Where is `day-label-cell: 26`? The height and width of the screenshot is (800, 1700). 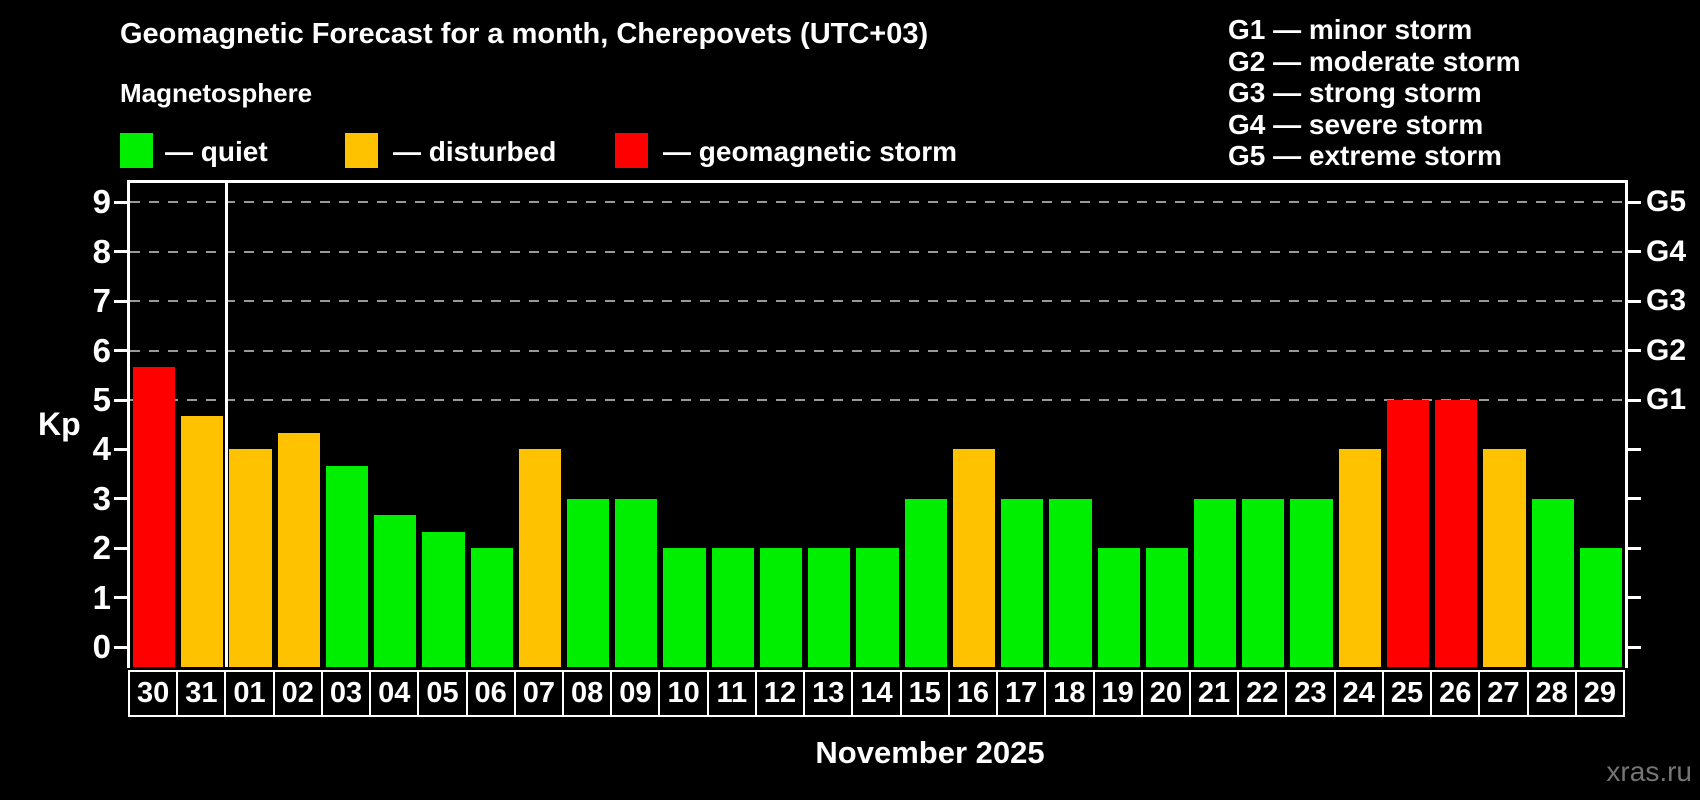 day-label-cell: 26 is located at coordinates (1455, 693).